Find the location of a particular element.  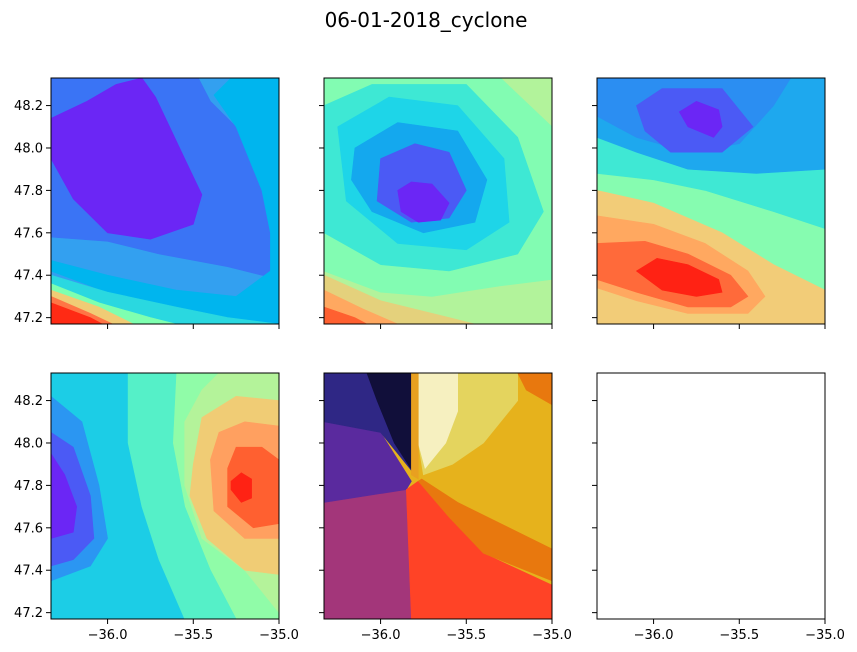

chart-title: 06-01-2018_cyclone is located at coordinates (426, 20).